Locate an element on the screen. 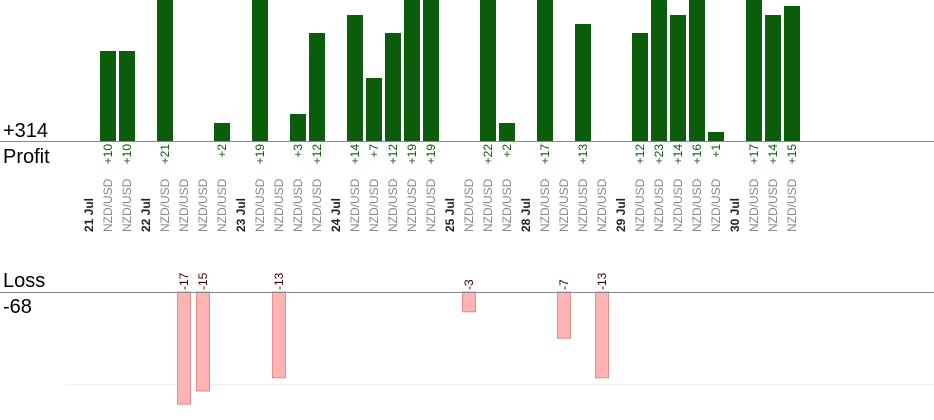 The width and height of the screenshot is (934, 420). loss-label: Loss is located at coordinates (24, 281).